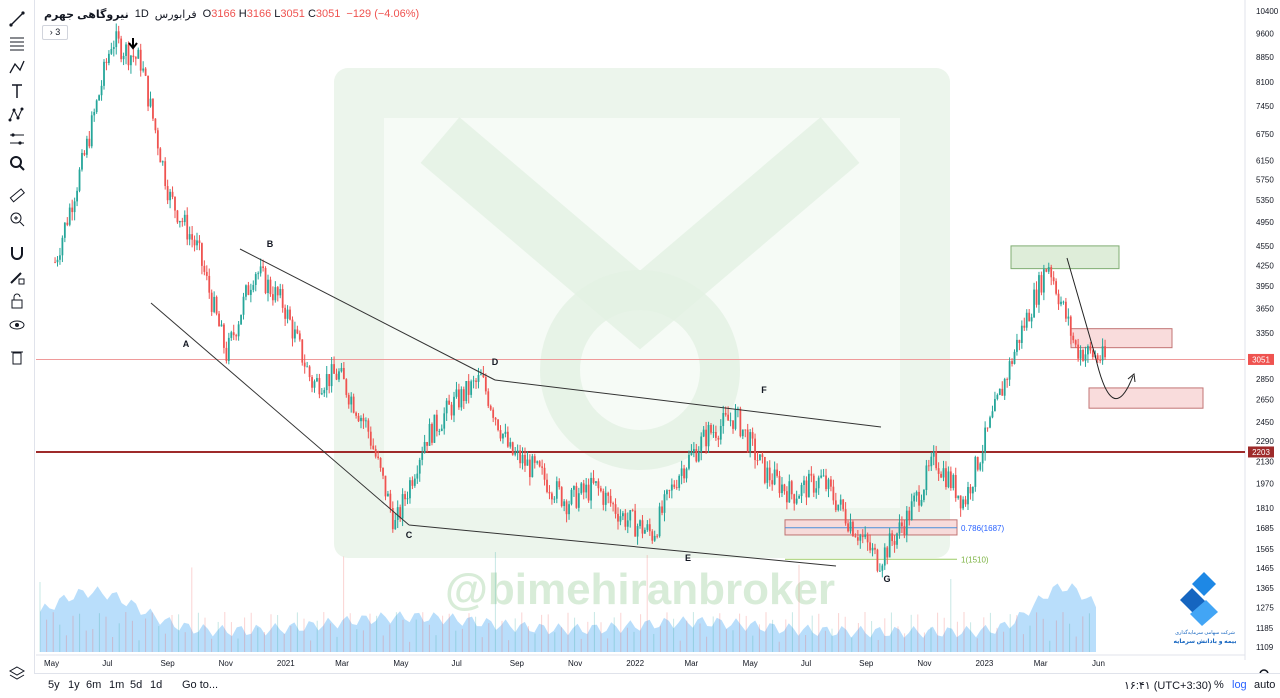 The height and width of the screenshot is (698, 1280). I want to click on range-6m-button: 6m, so click(94, 685).